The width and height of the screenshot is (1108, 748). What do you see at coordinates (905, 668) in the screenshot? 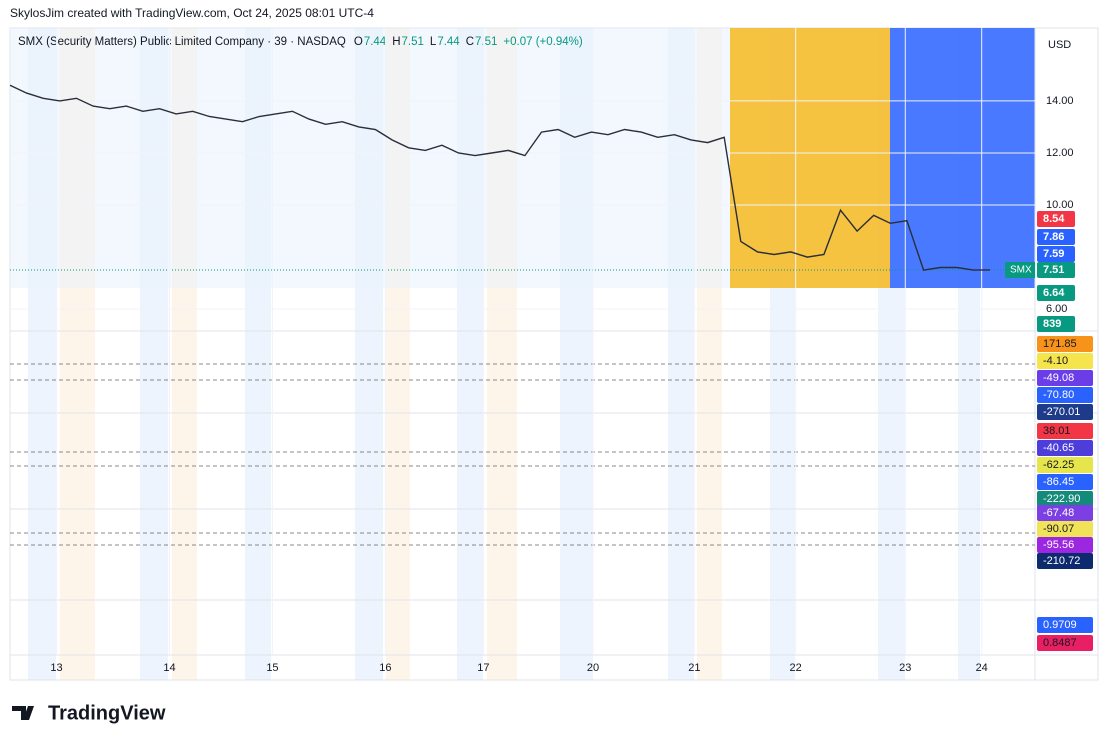
I see `x-tick-label: 23` at bounding box center [905, 668].